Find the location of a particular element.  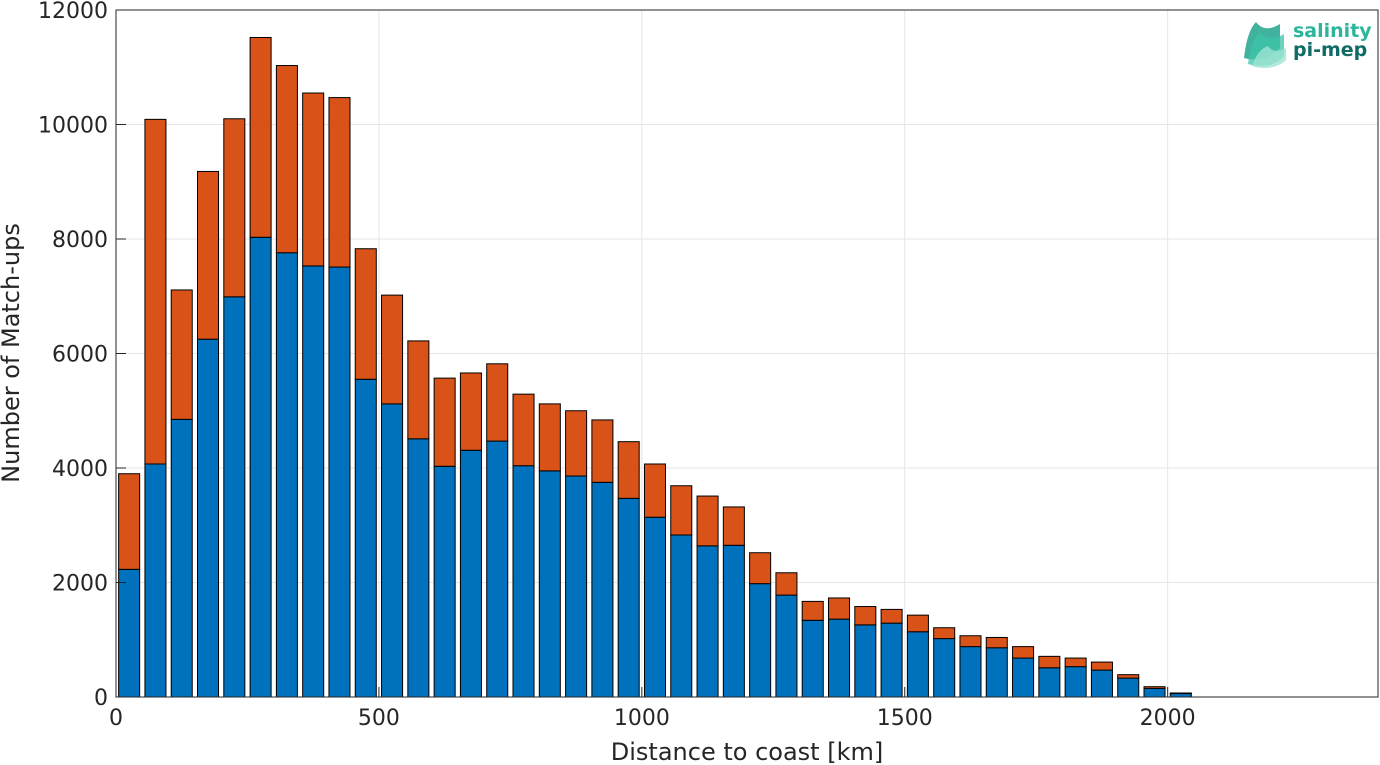

x-axis-title: Distance to coast [km] is located at coordinates (747, 751).